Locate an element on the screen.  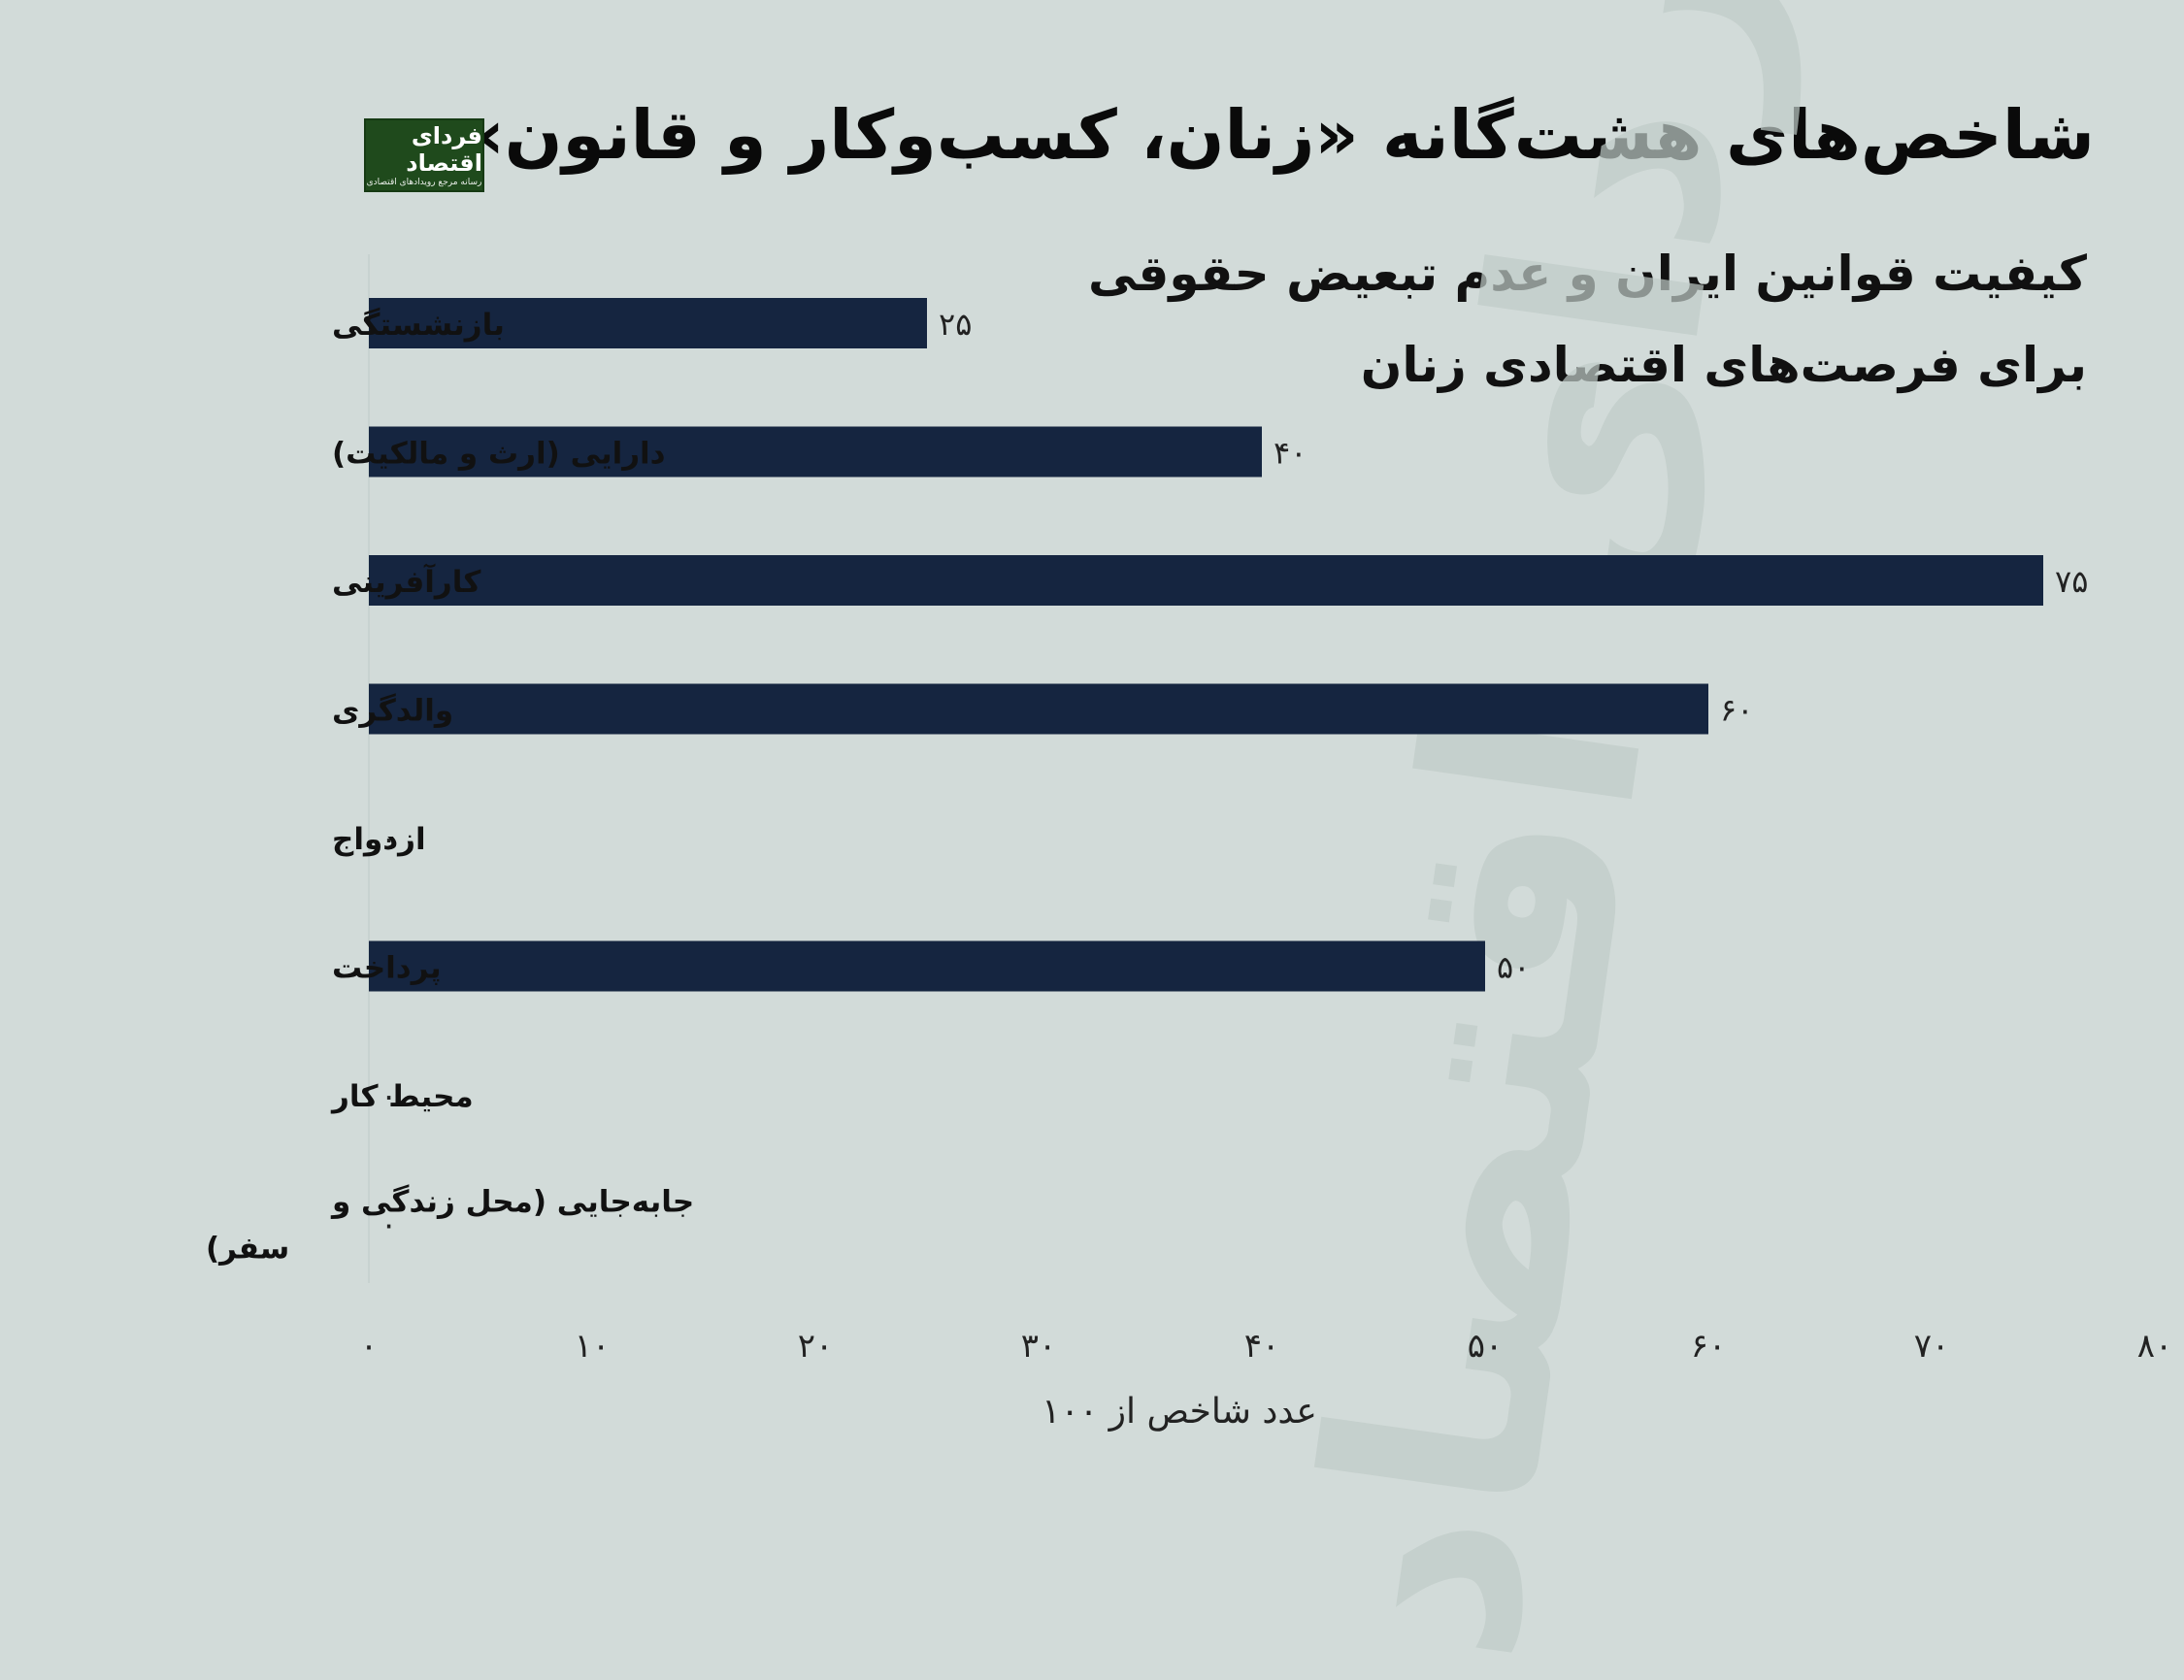
ticks-layer: ۰ ۱۰ ۲۰ ۳۰ ۴۰ ۵۰ ۶۰ ۷۰ ۸۰ is located at coordinates (1266, 1346).